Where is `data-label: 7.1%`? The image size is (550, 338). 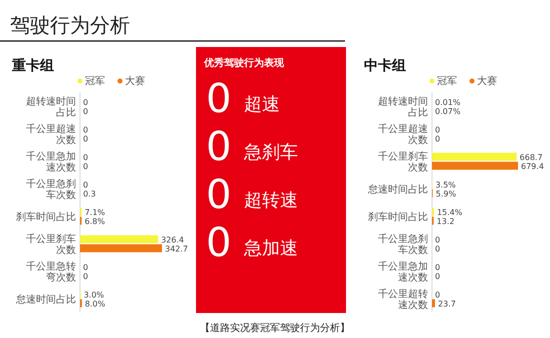
data-label: 7.1% is located at coordinates (95, 212).